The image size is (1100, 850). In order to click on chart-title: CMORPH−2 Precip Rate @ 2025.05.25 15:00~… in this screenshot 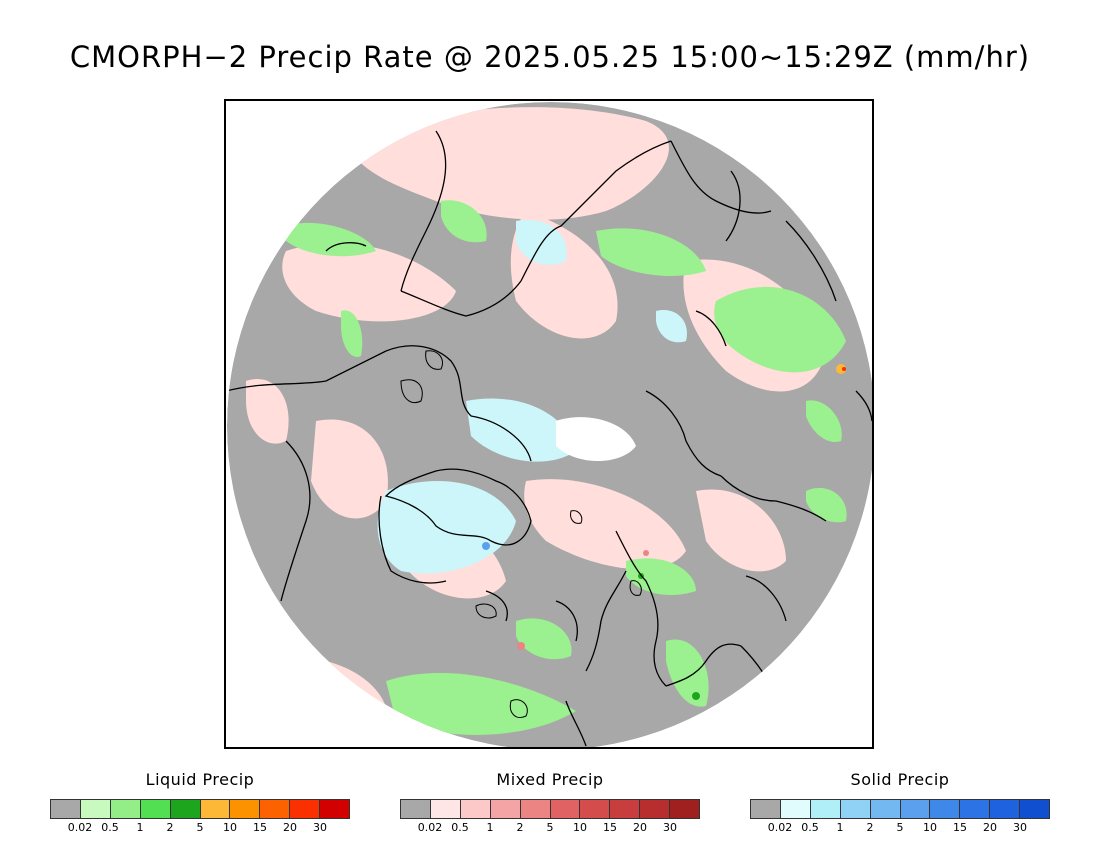, I will do `click(550, 57)`.